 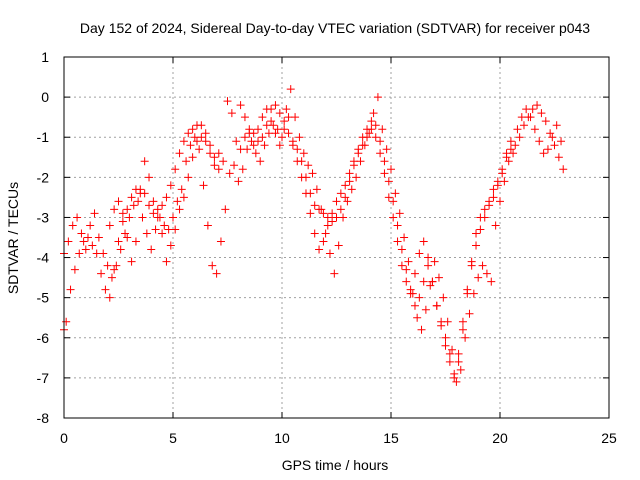 What do you see at coordinates (43, 418) in the screenshot?
I see `y-tick-label: -8` at bounding box center [43, 418].